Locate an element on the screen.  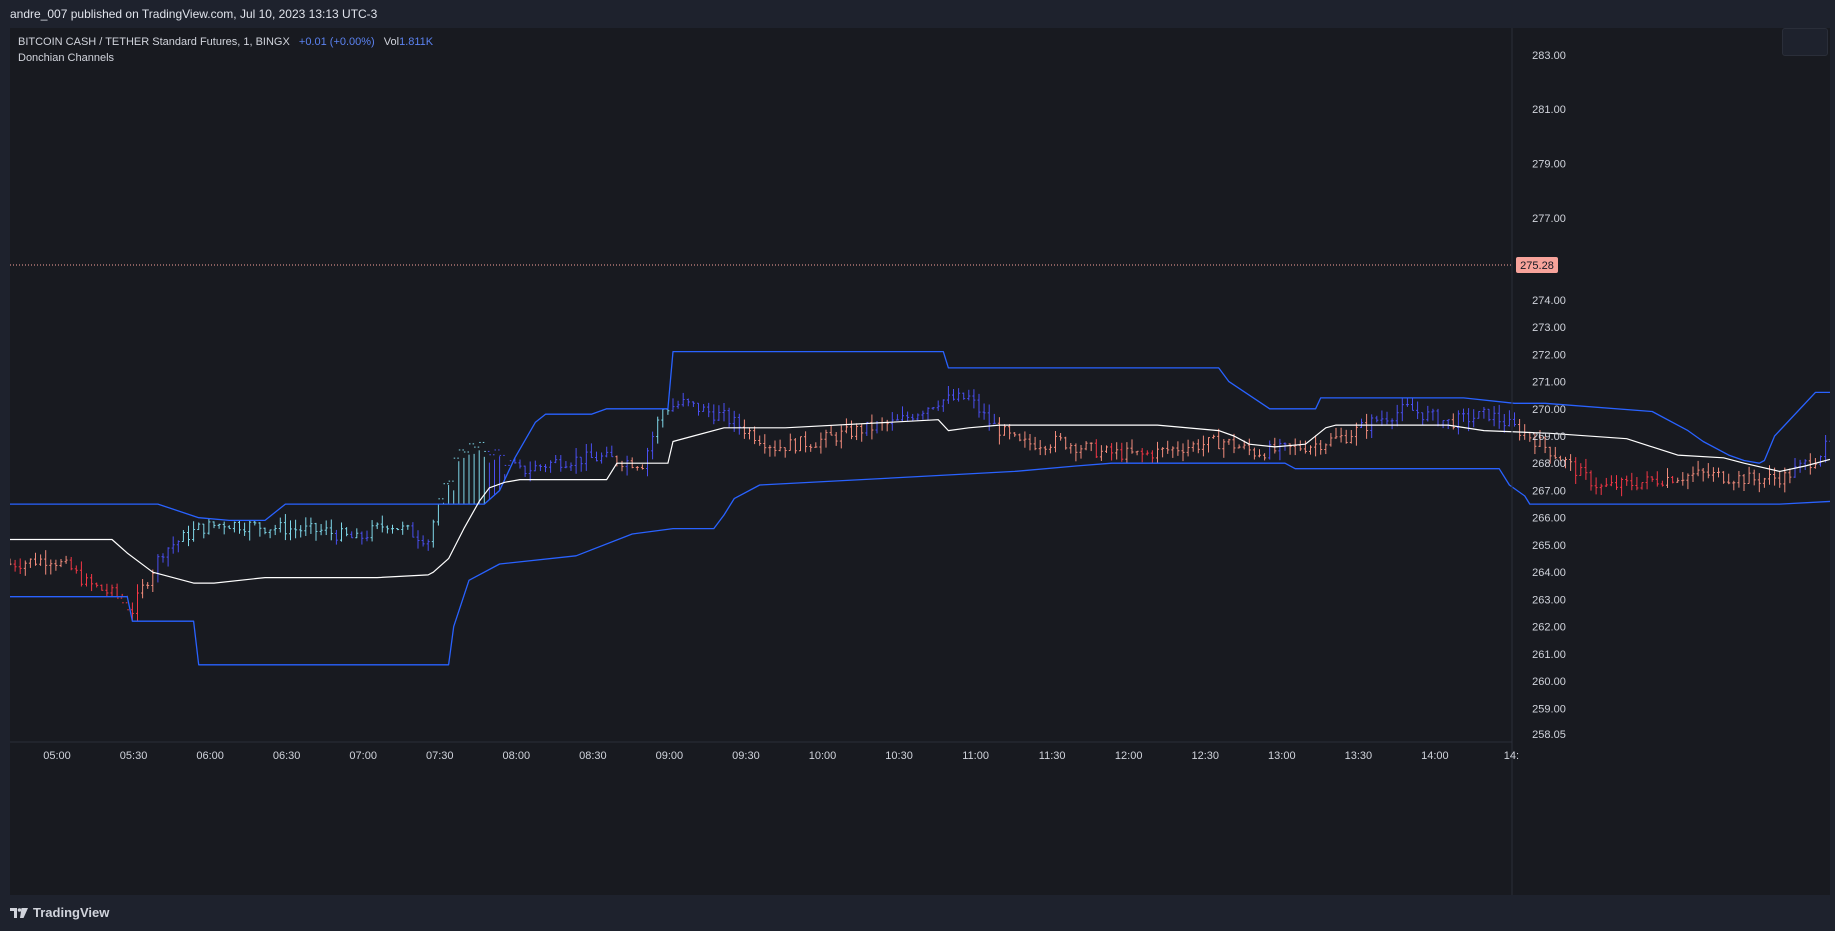
price-tick-label: 265.00 is located at coordinates (1549, 546).